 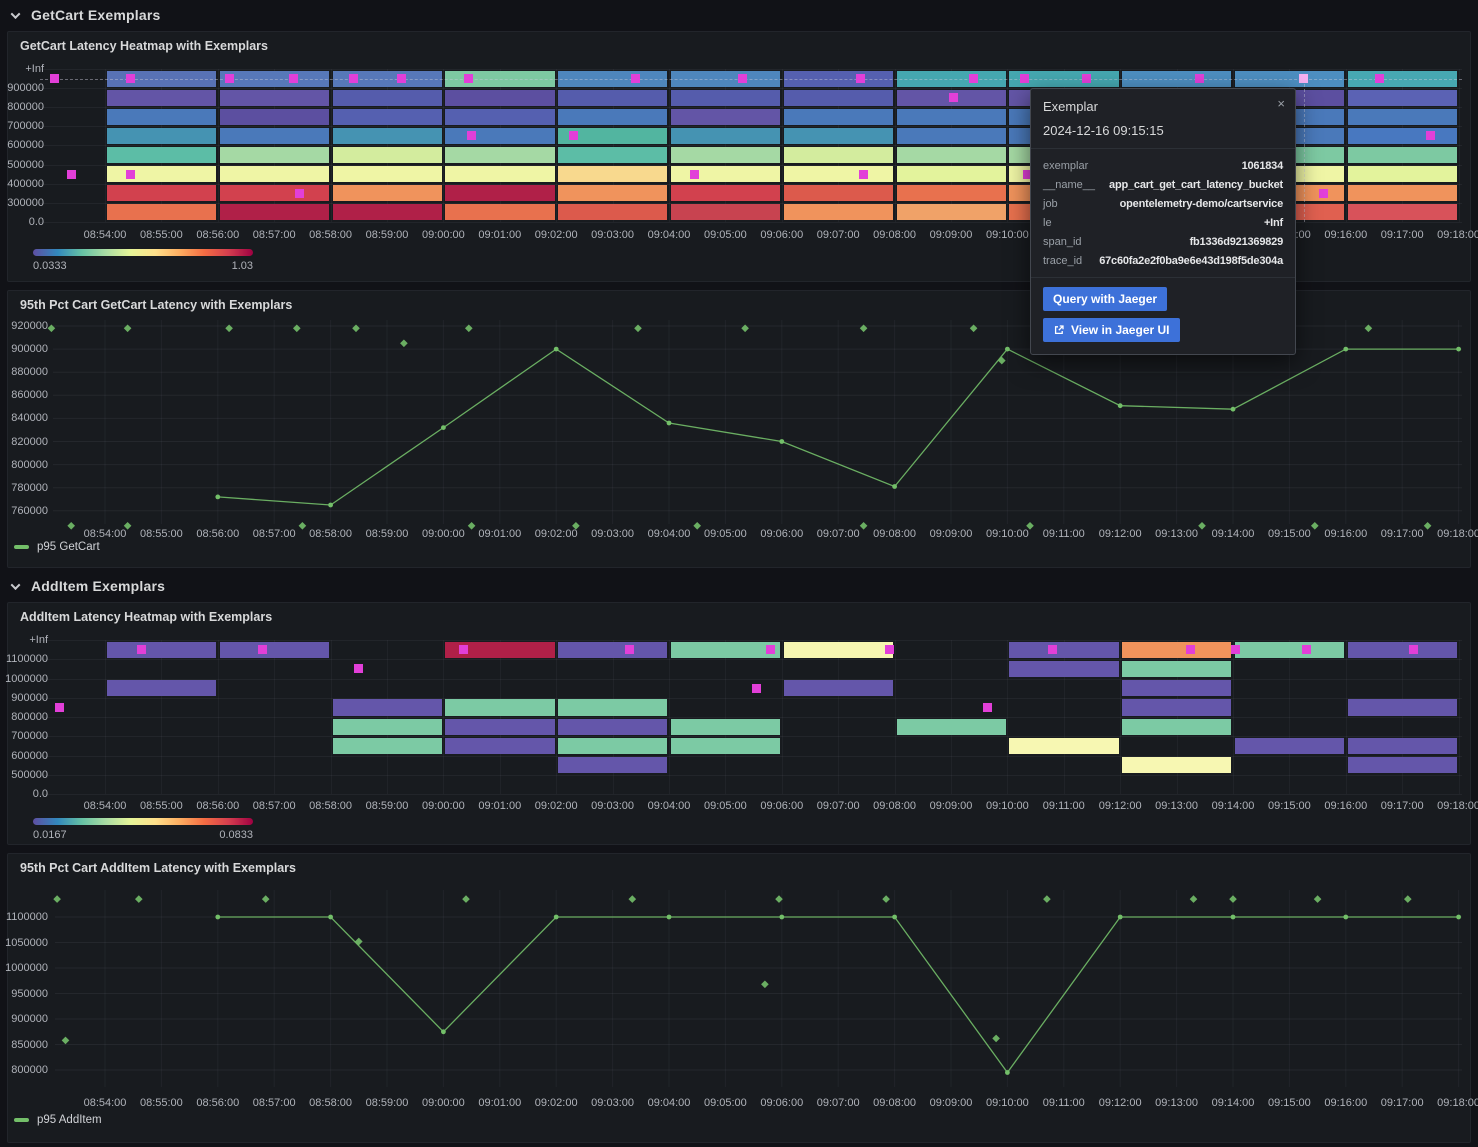 What do you see at coordinates (739, 15) in the screenshot?
I see `row-header-getcart: GetCart Exemplars` at bounding box center [739, 15].